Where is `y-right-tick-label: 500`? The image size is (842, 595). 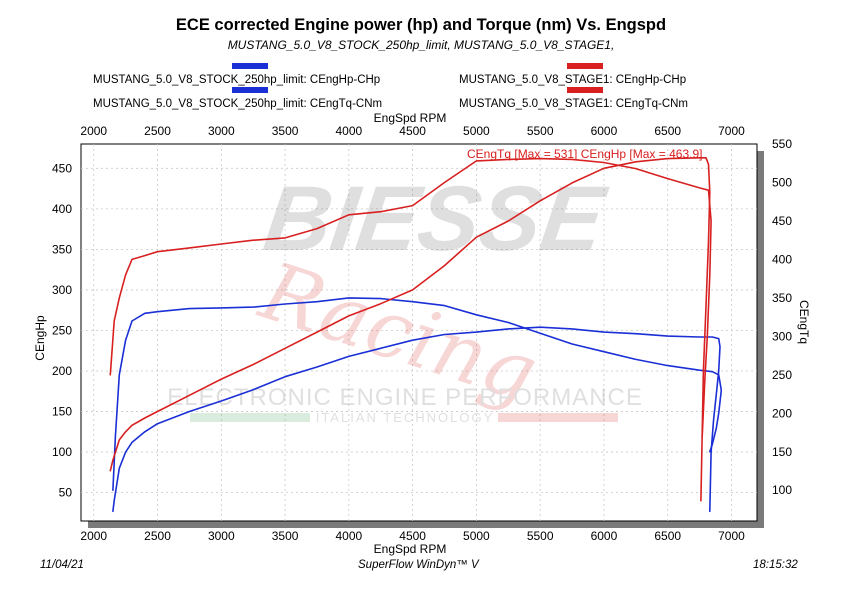 y-right-tick-label: 500 is located at coordinates (782, 182).